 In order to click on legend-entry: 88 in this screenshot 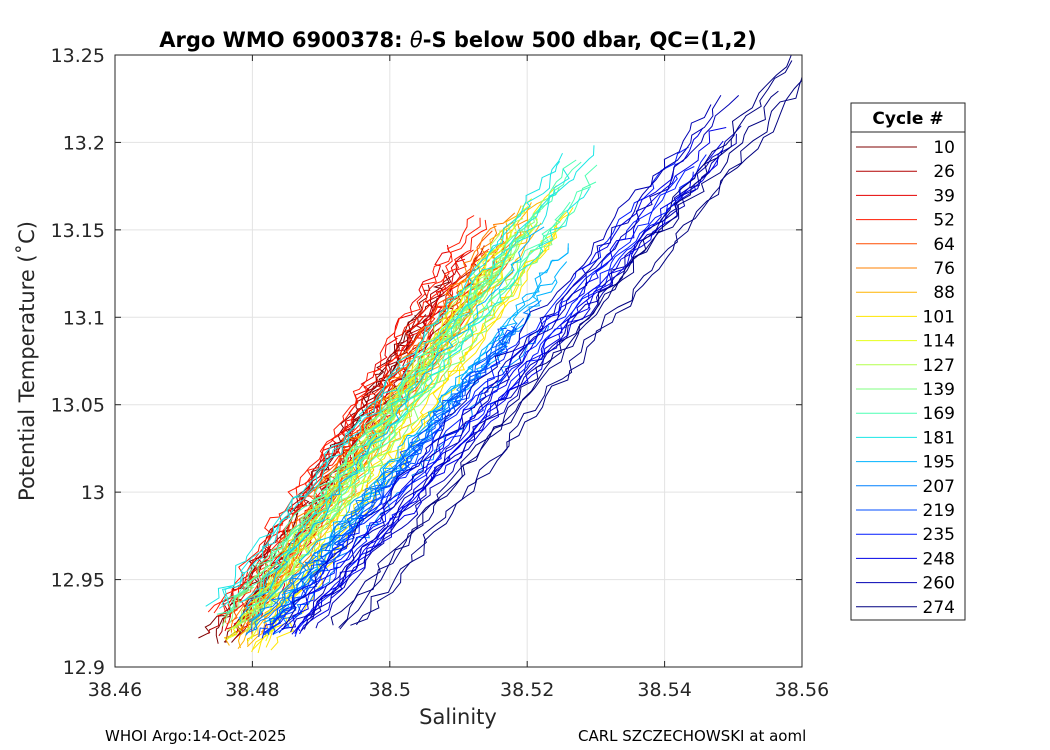, I will do `click(944, 293)`.